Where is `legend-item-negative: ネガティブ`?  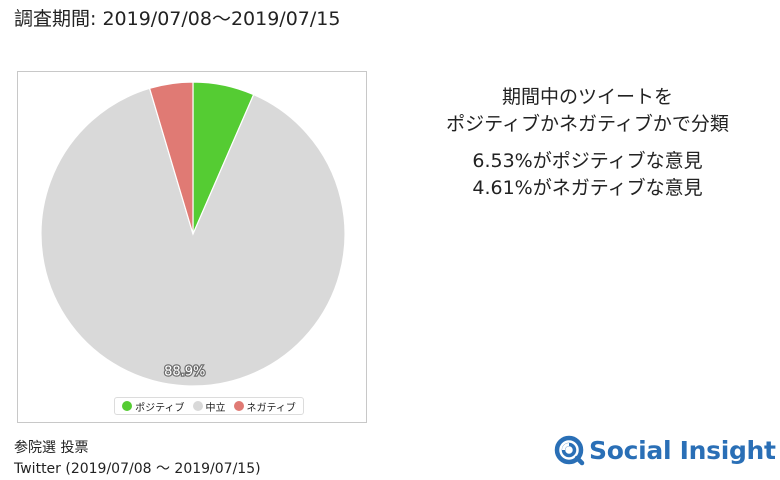 legend-item-negative: ネガティブ is located at coordinates (264, 406).